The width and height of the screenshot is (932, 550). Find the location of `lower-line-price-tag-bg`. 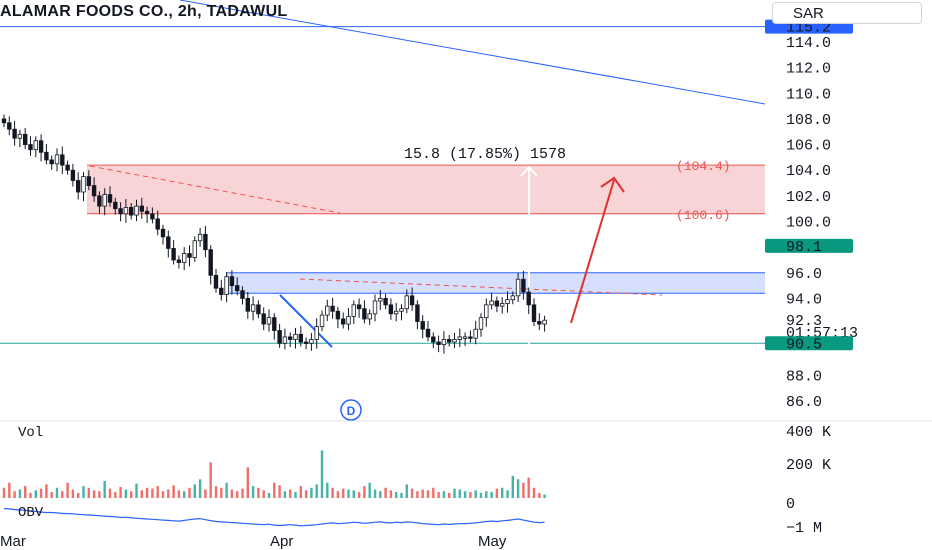

lower-line-price-tag-bg is located at coordinates (809, 343).